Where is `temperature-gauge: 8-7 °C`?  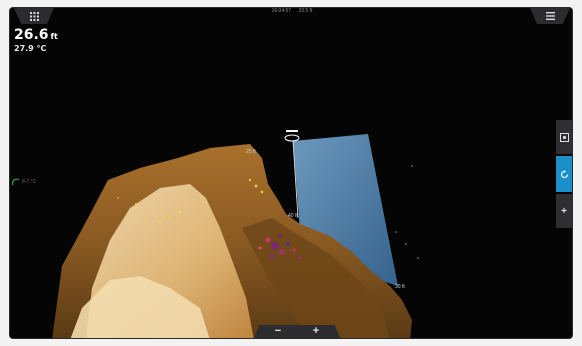
temperature-gauge: 8-7 °C is located at coordinates (24, 182).